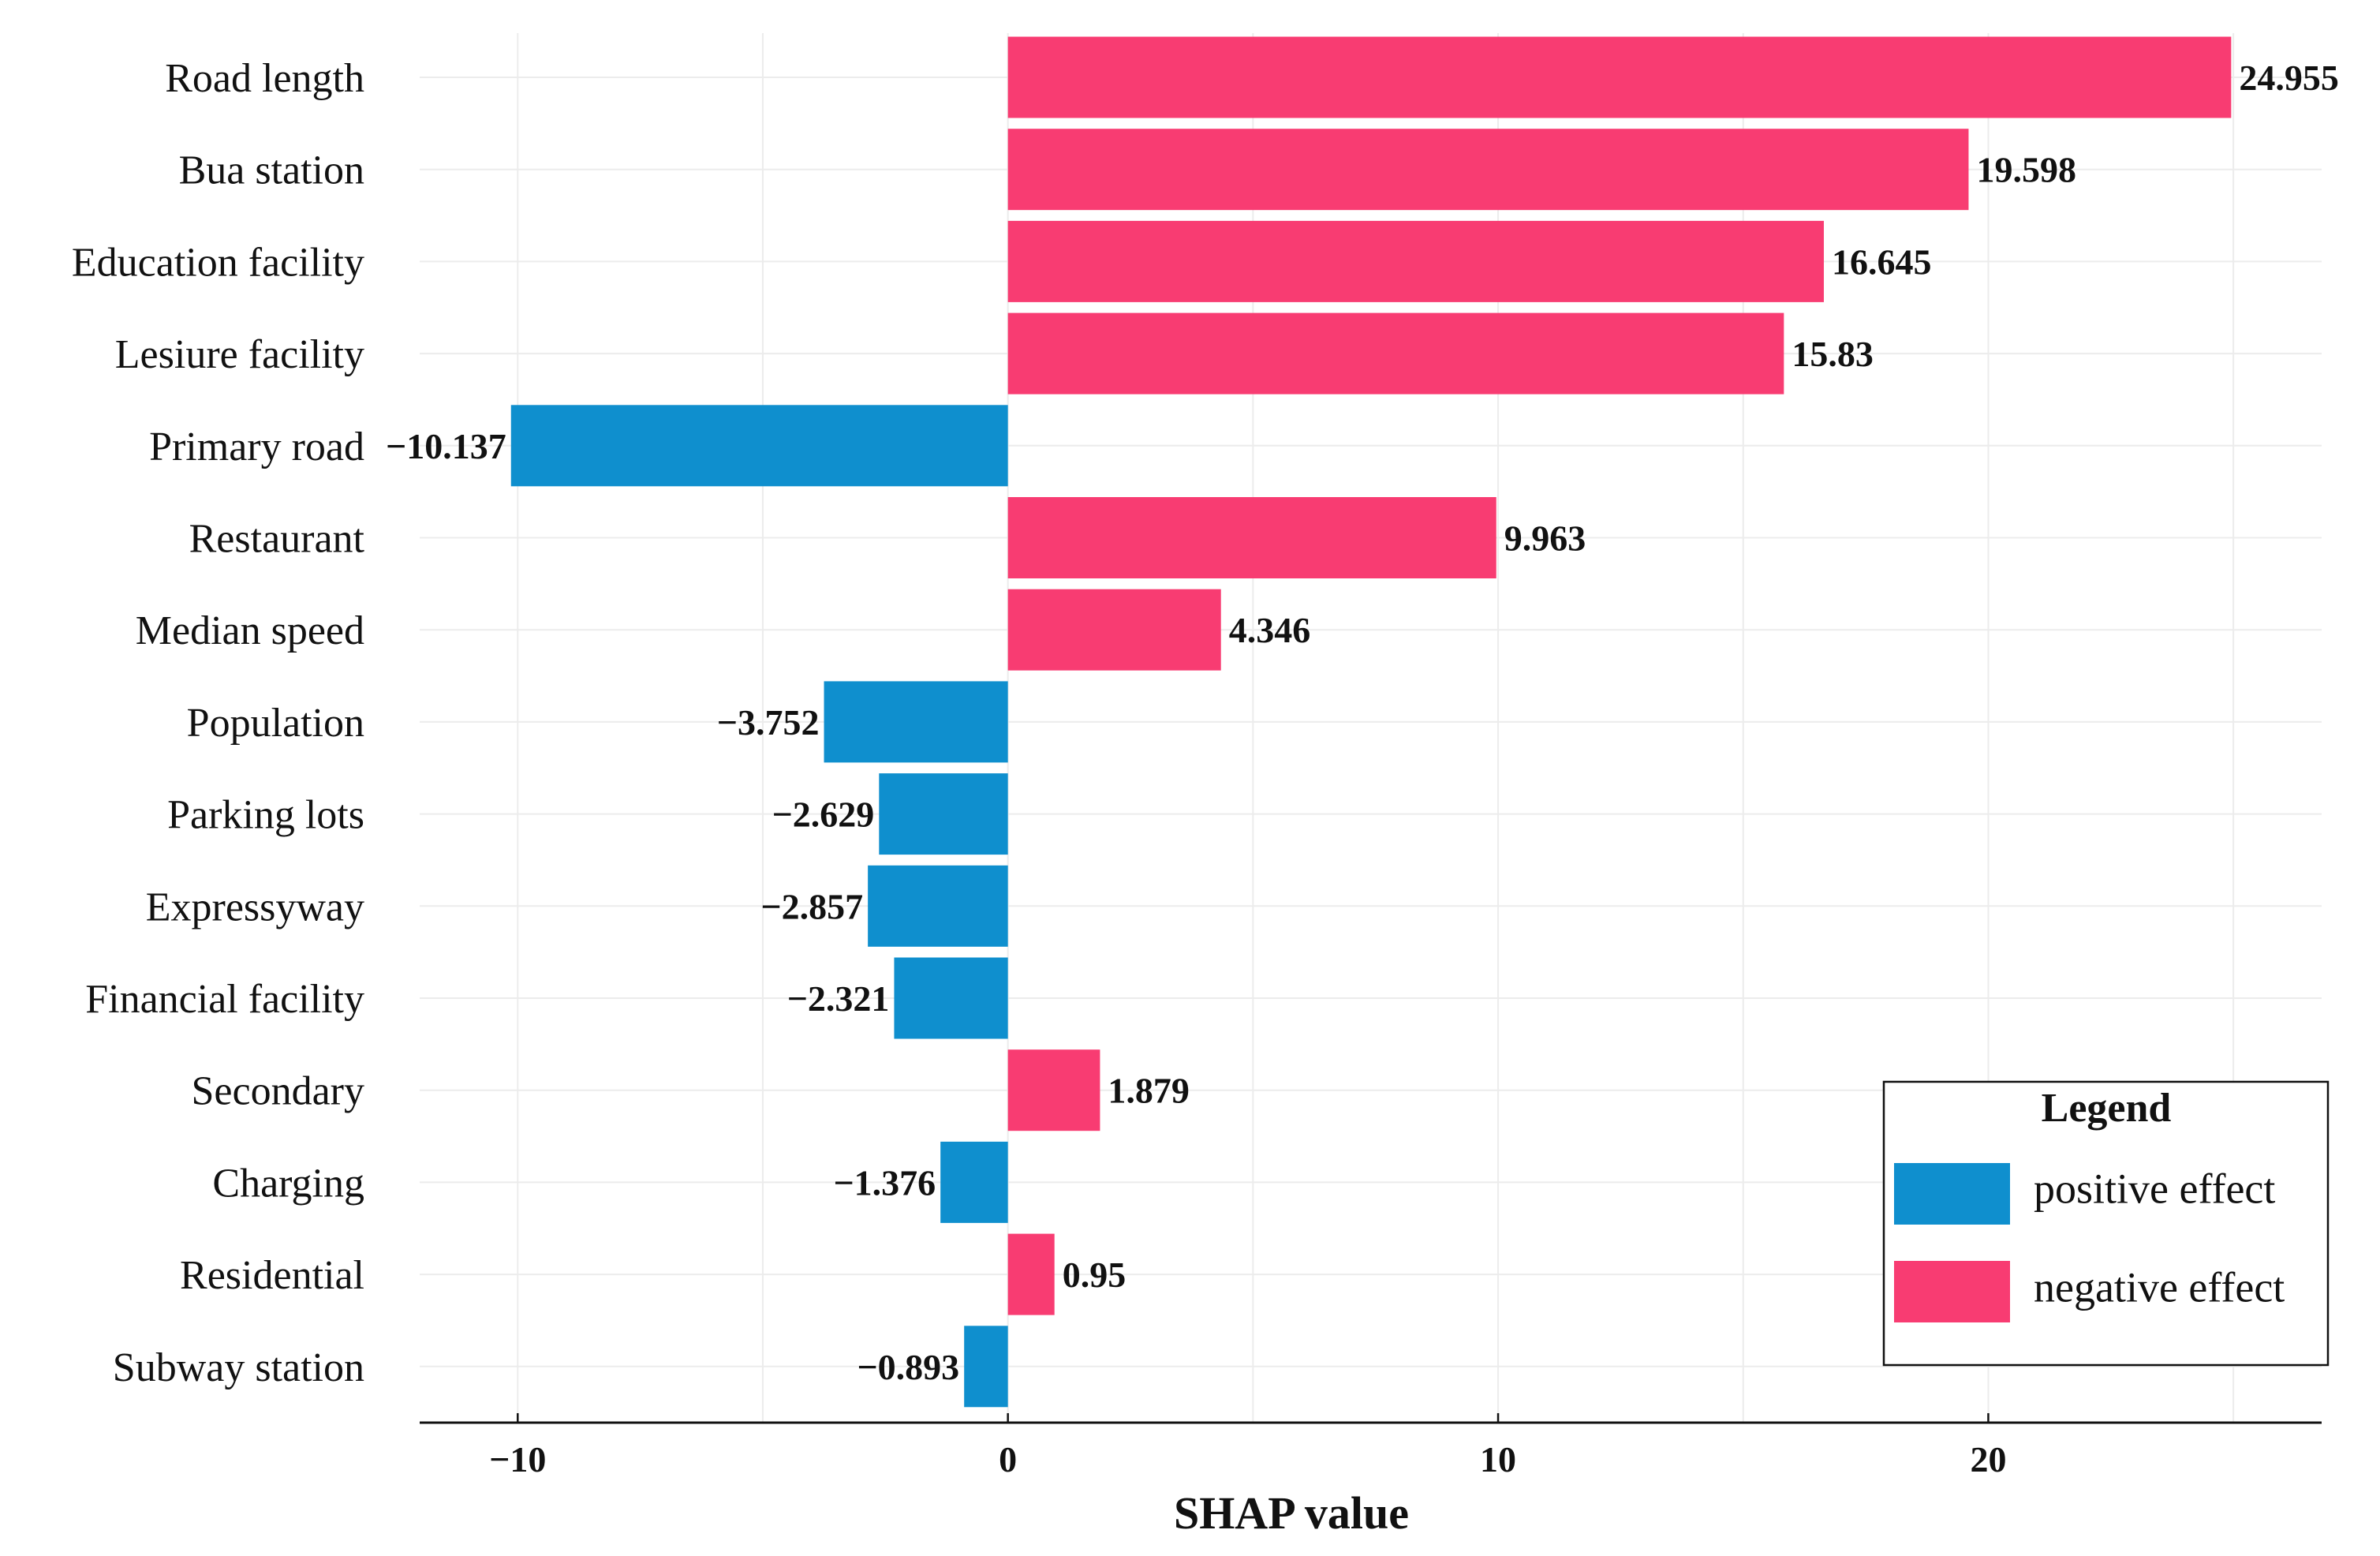 This screenshot has height=1556, width=2380. Describe the element at coordinates (224, 999) in the screenshot. I see `category-label: Financial facility` at that location.